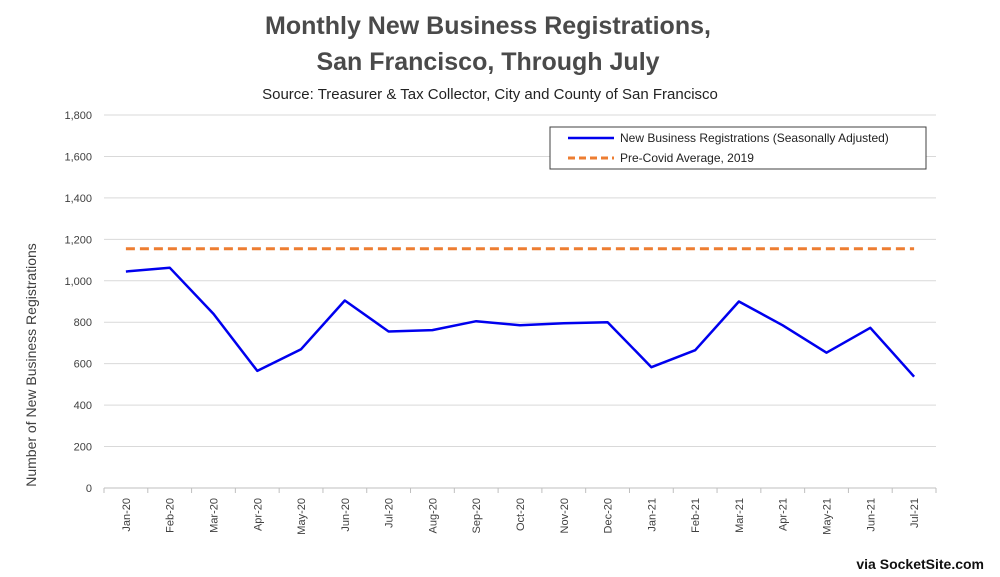 The height and width of the screenshot is (577, 1000). Describe the element at coordinates (302, 516) in the screenshot. I see `x-tick-label: May-20` at that location.